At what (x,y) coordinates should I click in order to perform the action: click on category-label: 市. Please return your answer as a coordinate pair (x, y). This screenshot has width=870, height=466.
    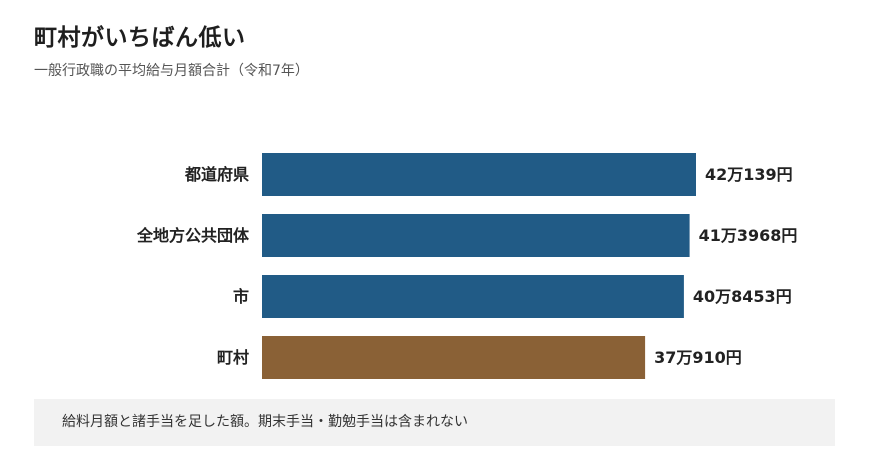
    Looking at the image, I should click on (241, 296).